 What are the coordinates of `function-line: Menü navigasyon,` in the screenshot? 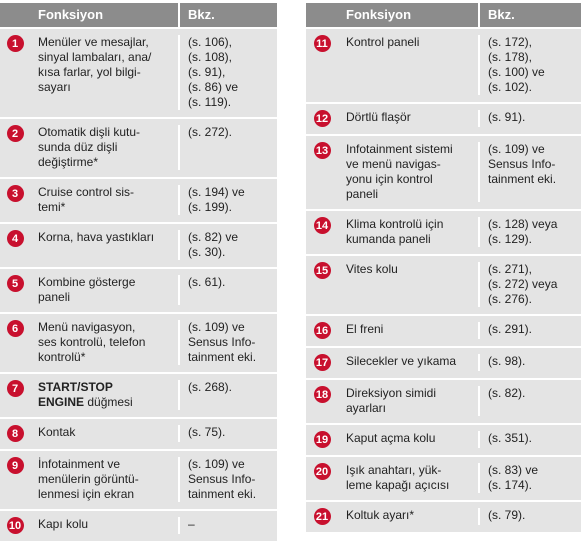 It's located at (87, 327).